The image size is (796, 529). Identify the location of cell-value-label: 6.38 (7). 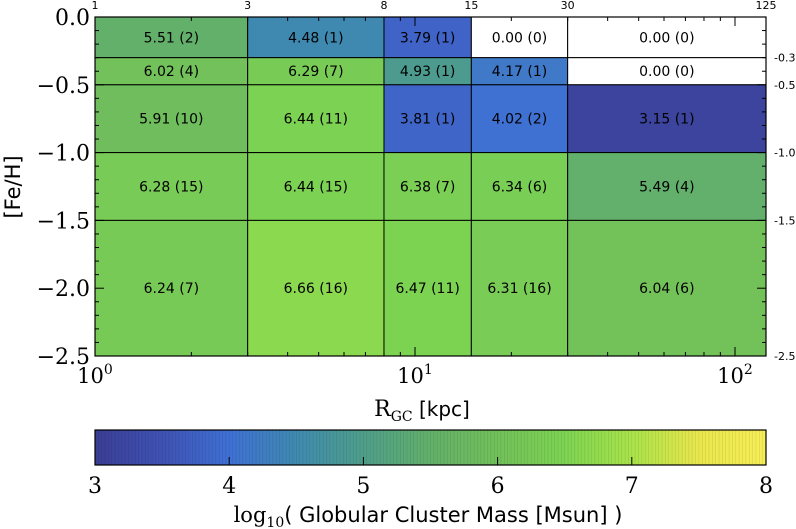
(427, 188).